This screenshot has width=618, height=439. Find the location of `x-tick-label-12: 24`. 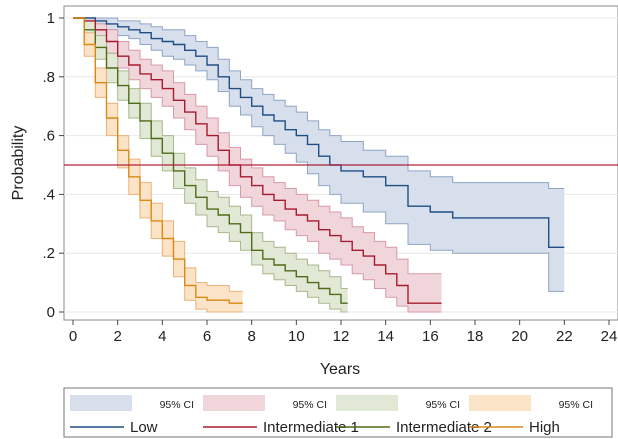

x-tick-label-12: 24 is located at coordinates (609, 336).